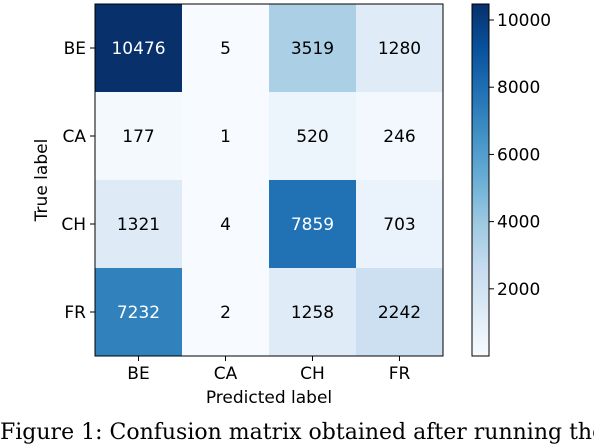  Describe the element at coordinates (75, 49) in the screenshot. I see `y-tick-label: BE` at that location.